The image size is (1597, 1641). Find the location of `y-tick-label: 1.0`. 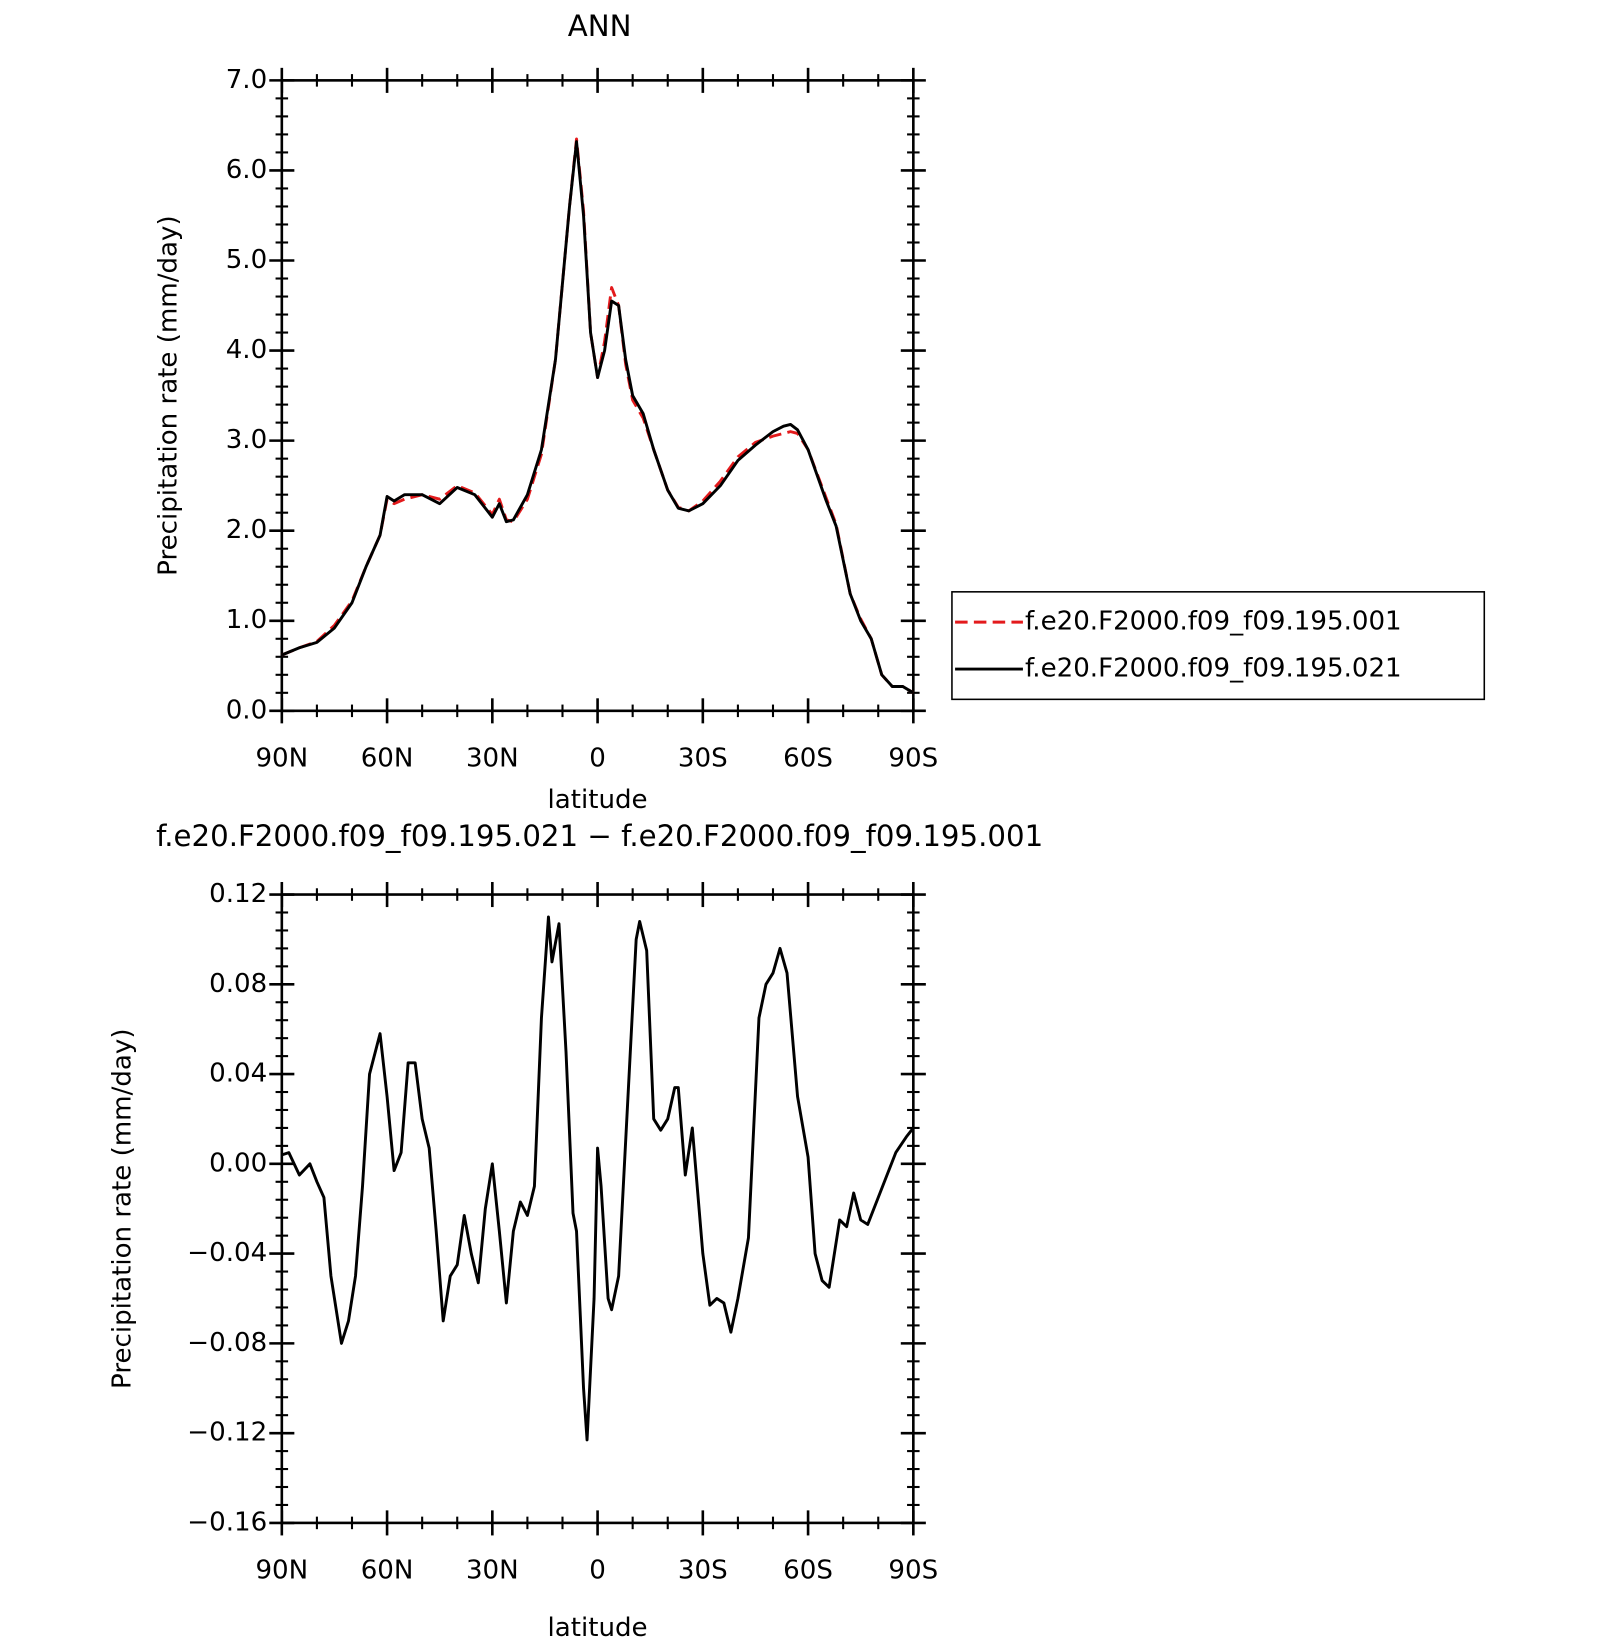

y-tick-label: 1.0 is located at coordinates (246, 620).